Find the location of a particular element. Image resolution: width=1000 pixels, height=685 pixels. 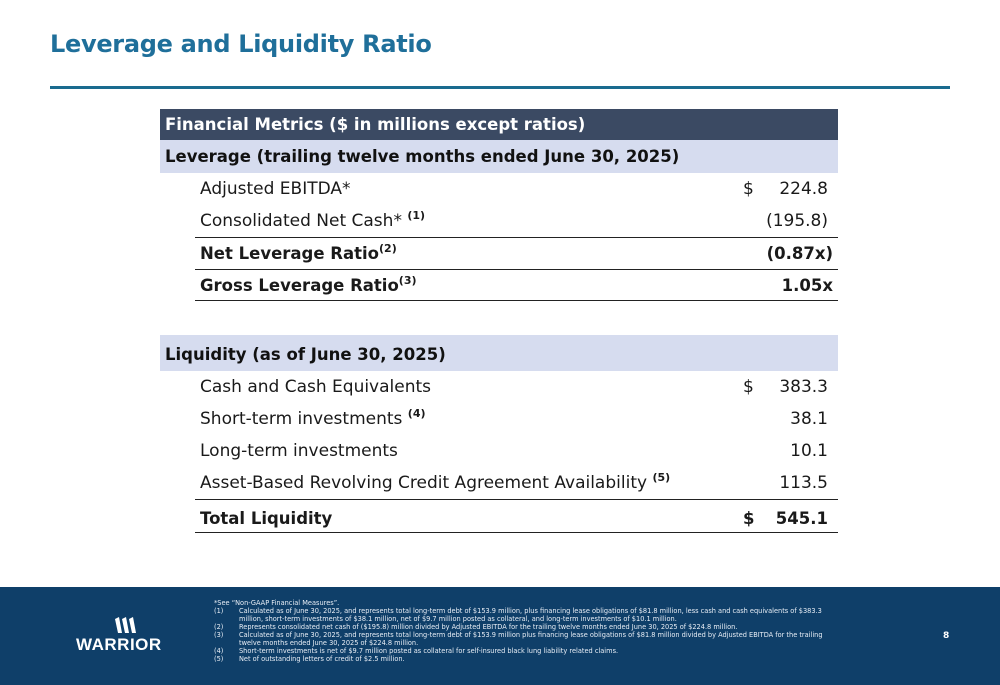

footnote-marker: (4) is located at coordinates (416, 413).